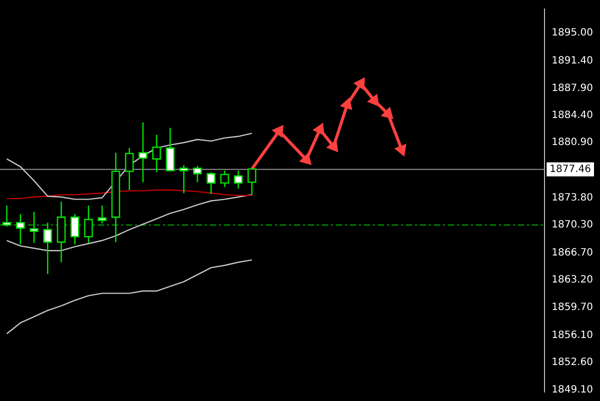 This screenshot has width=600, height=401. I want to click on y-tick-label: 1863.20, so click(573, 280).